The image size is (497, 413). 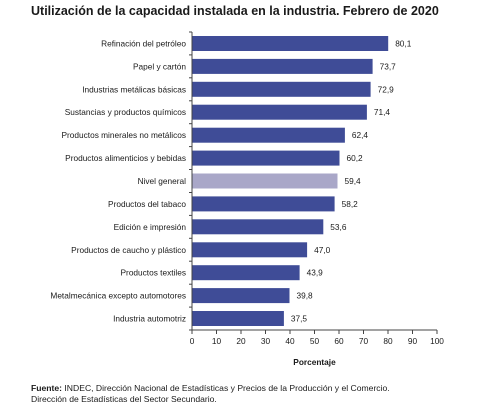 What do you see at coordinates (353, 181) in the screenshot?
I see `data-label: 59,4` at bounding box center [353, 181].